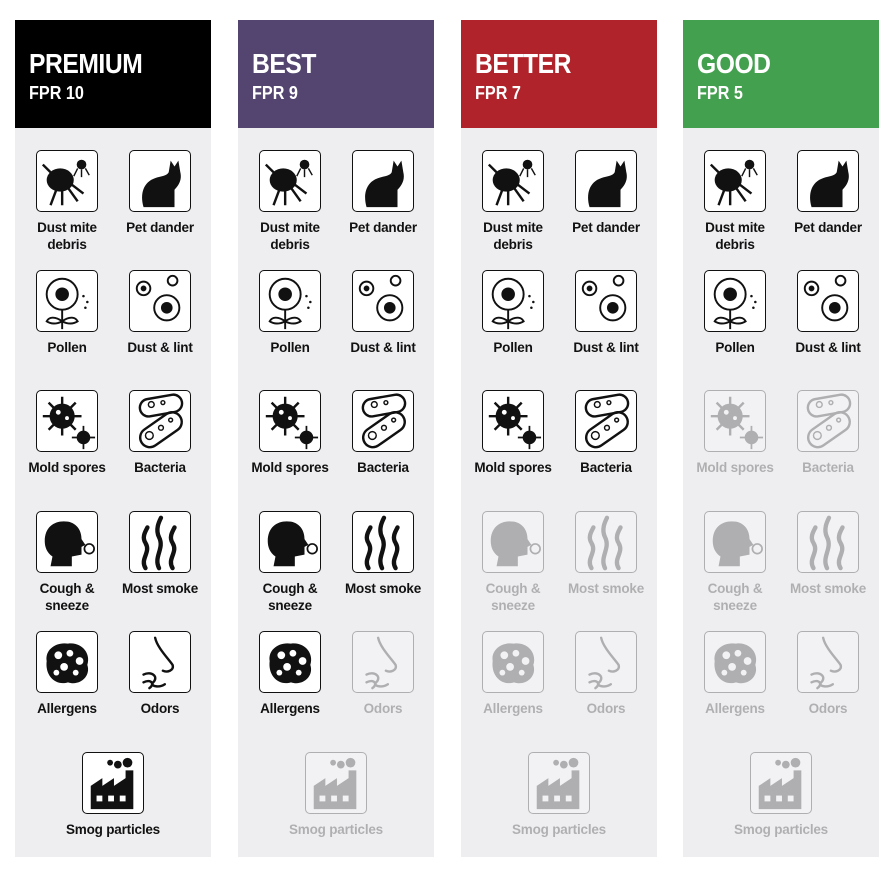 The image size is (887, 887). Describe the element at coordinates (781, 74) in the screenshot. I see `tier-header: GOOD FPR 5` at that location.